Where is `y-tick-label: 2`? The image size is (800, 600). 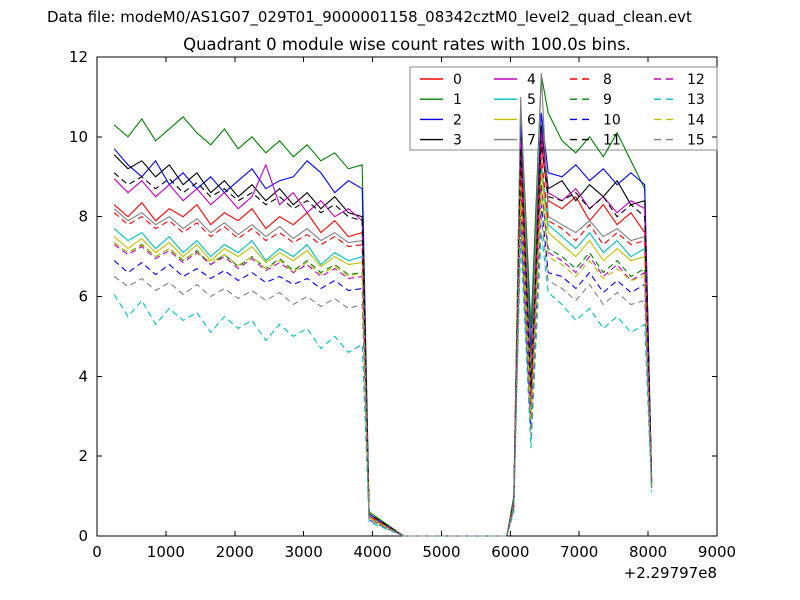
y-tick-label: 2 is located at coordinates (83, 456).